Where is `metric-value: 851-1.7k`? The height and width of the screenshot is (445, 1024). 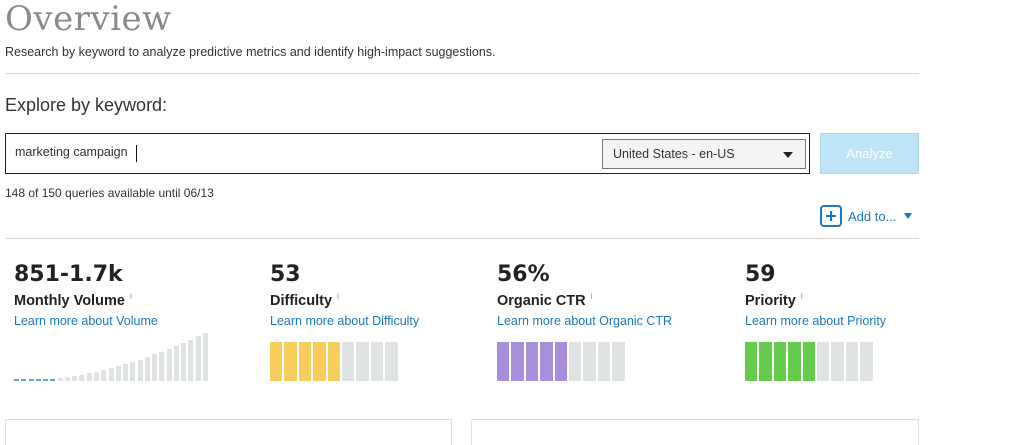
metric-value: 851-1.7k is located at coordinates (68, 274).